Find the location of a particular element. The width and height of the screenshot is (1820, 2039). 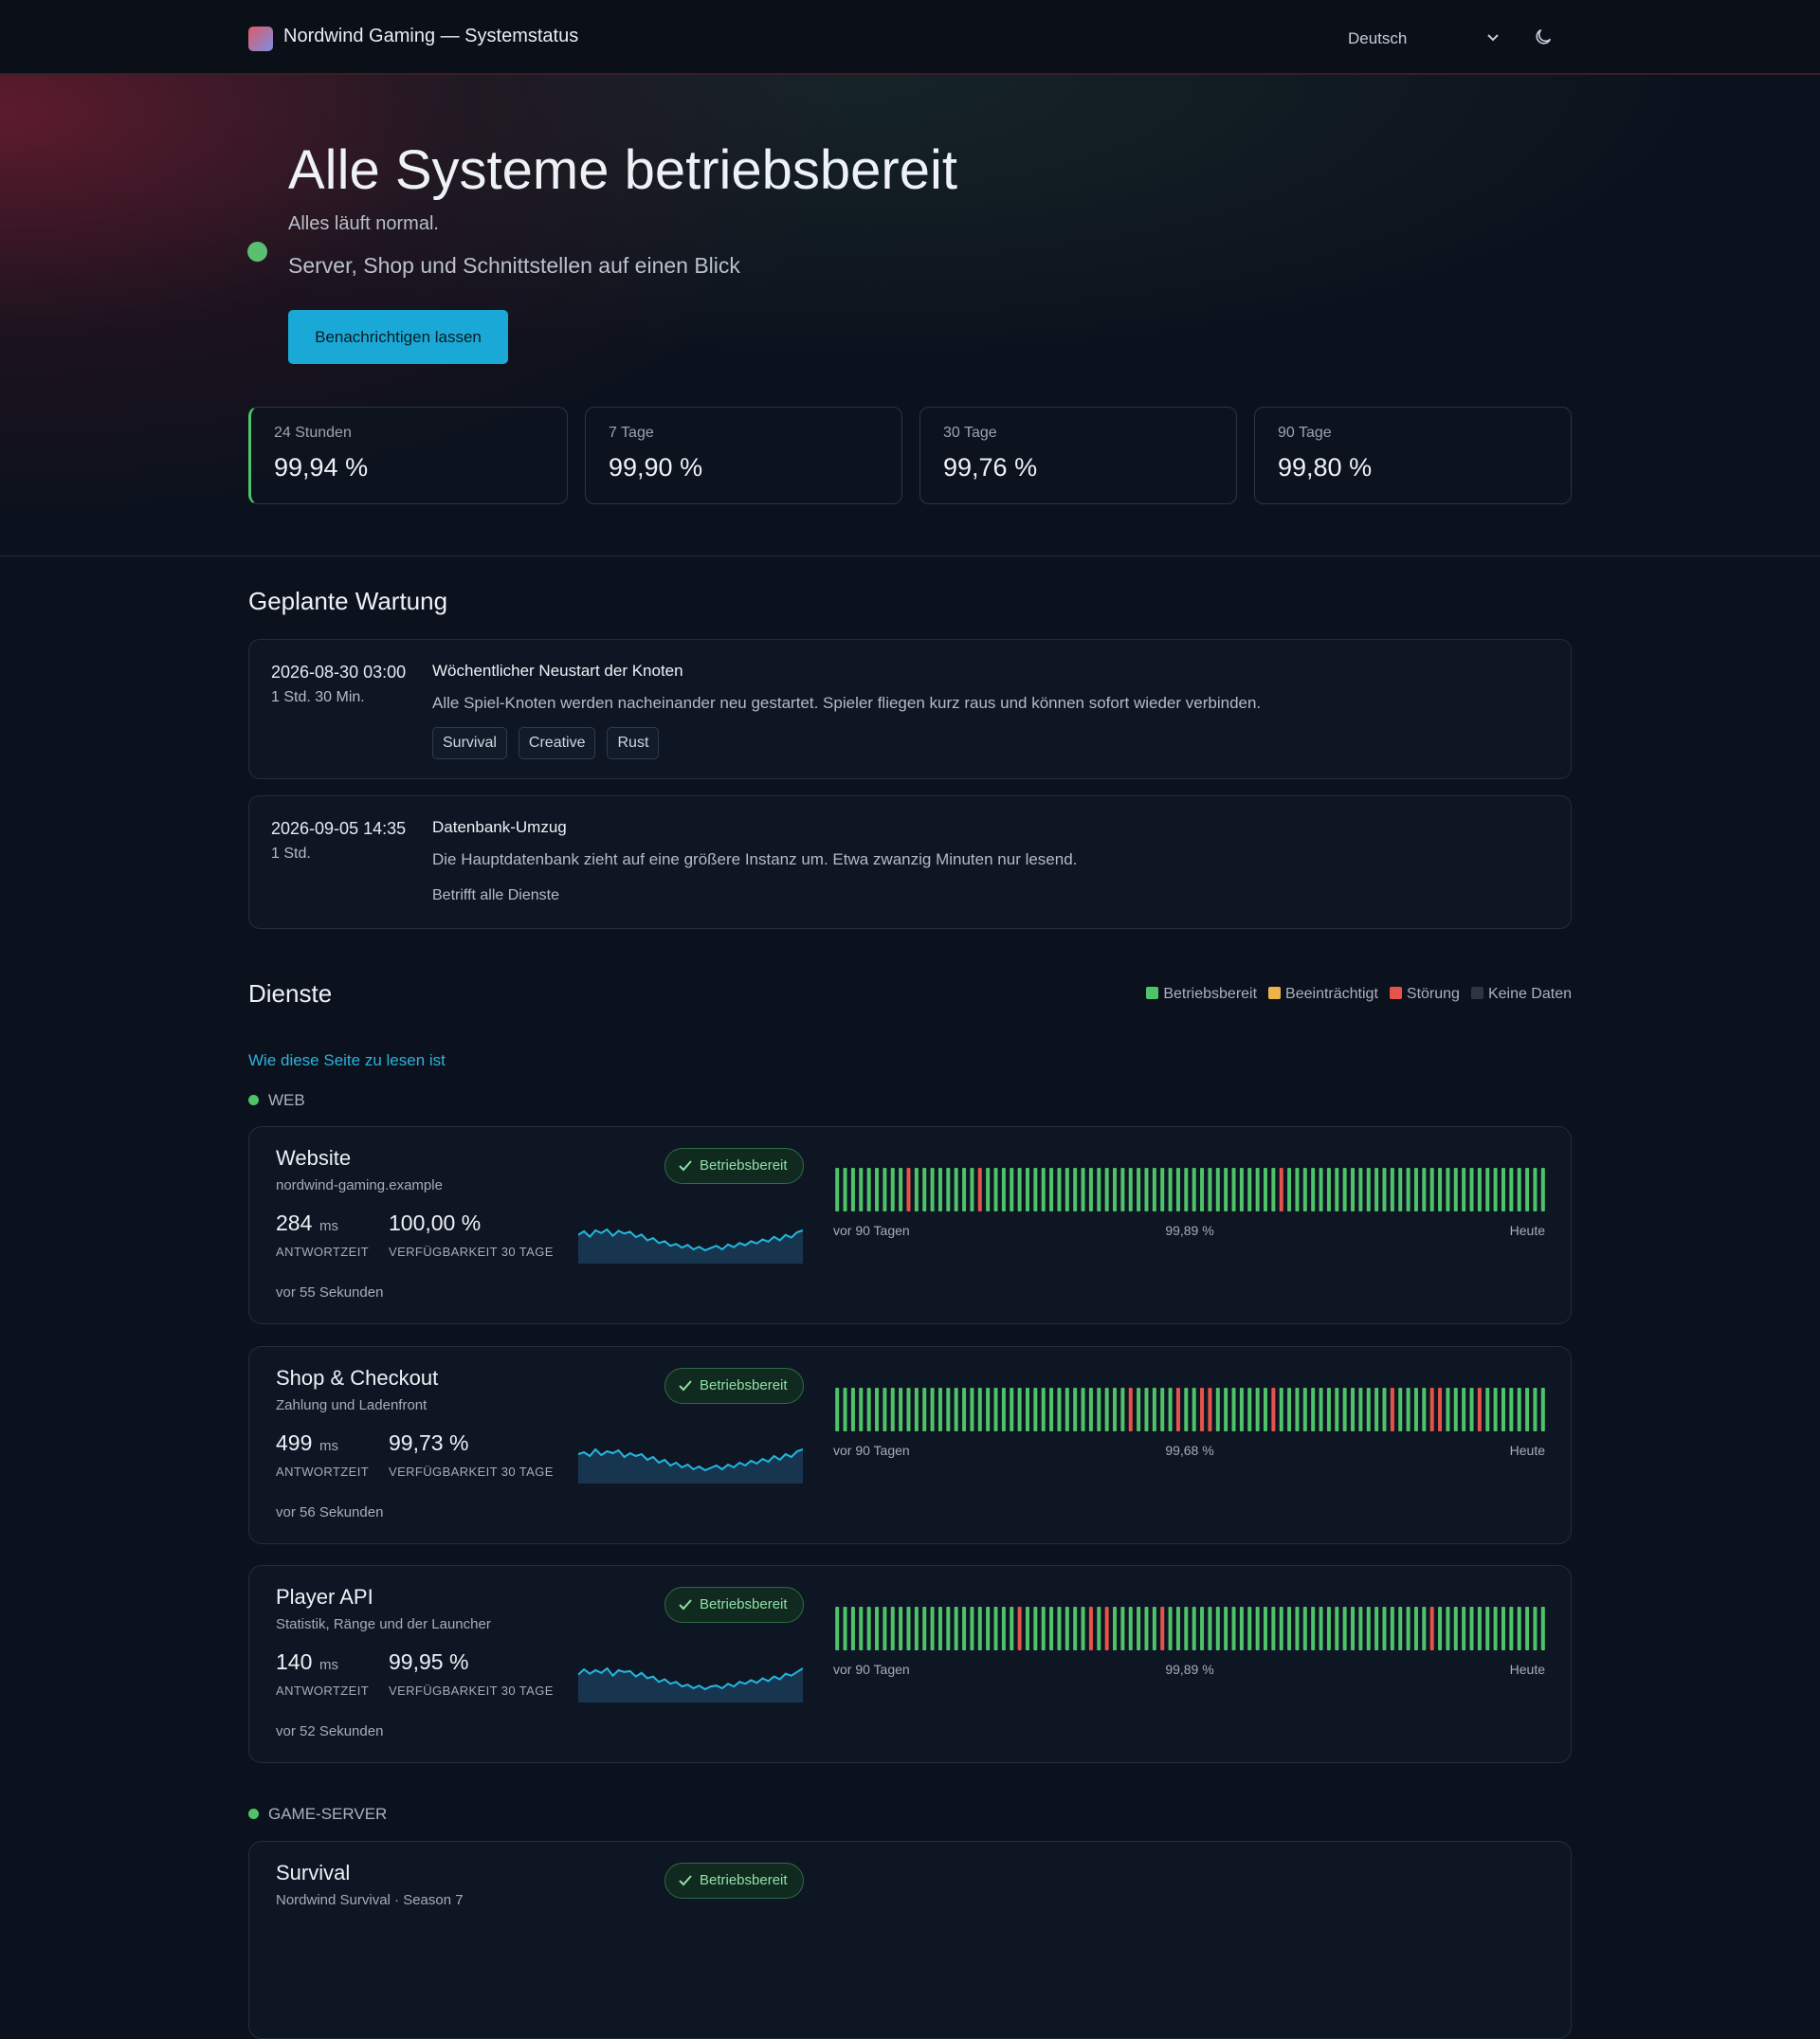

maintenance-title: Datenbank-Umzug is located at coordinates (499, 827).